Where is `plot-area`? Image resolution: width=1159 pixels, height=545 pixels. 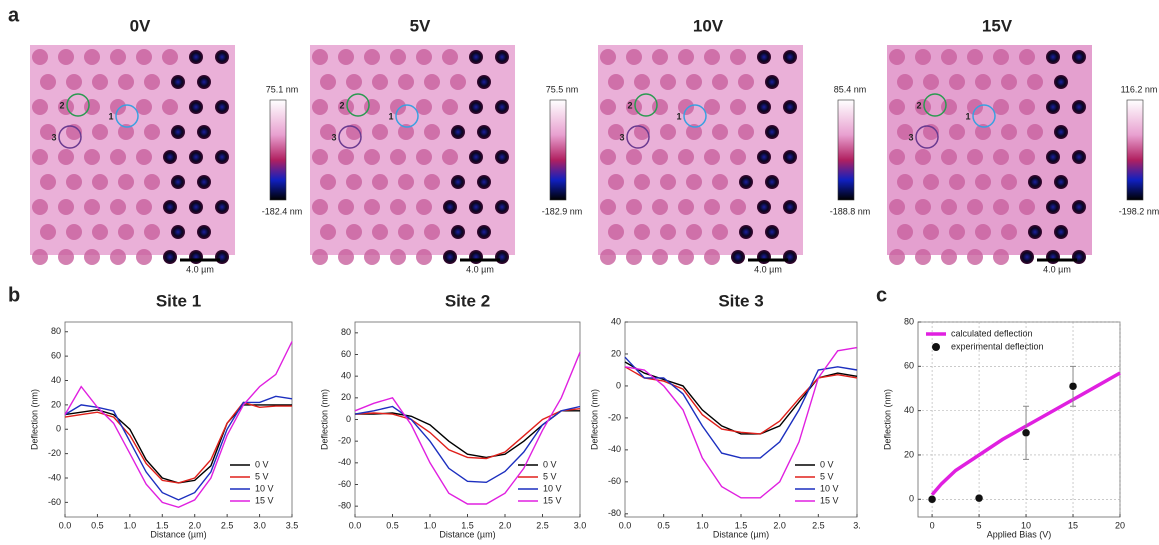
plot-area is located at coordinates (741, 419).